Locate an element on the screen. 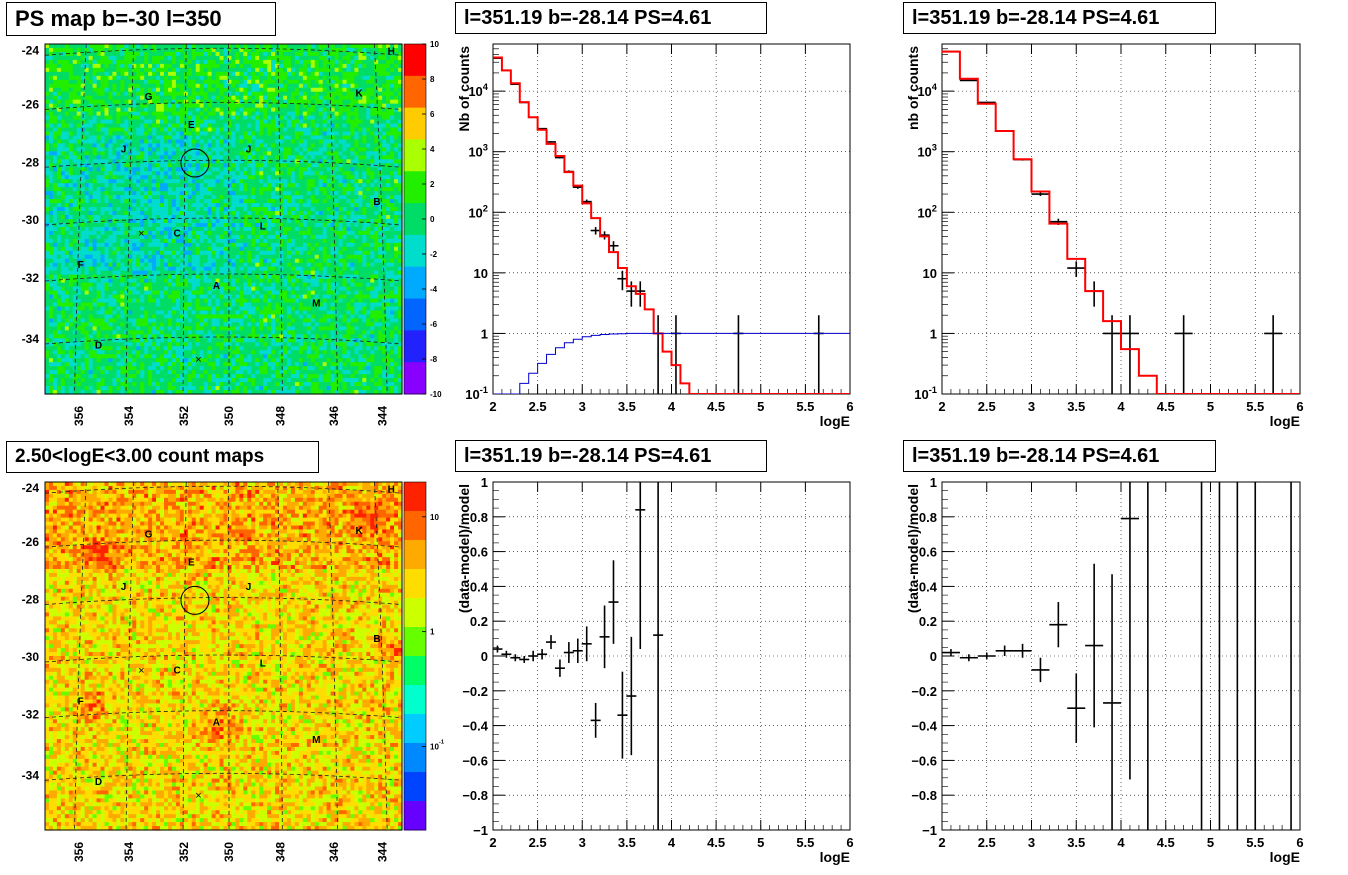 The width and height of the screenshot is (1348, 875). y-axis-title: Nb of counts is located at coordinates (464, 89).